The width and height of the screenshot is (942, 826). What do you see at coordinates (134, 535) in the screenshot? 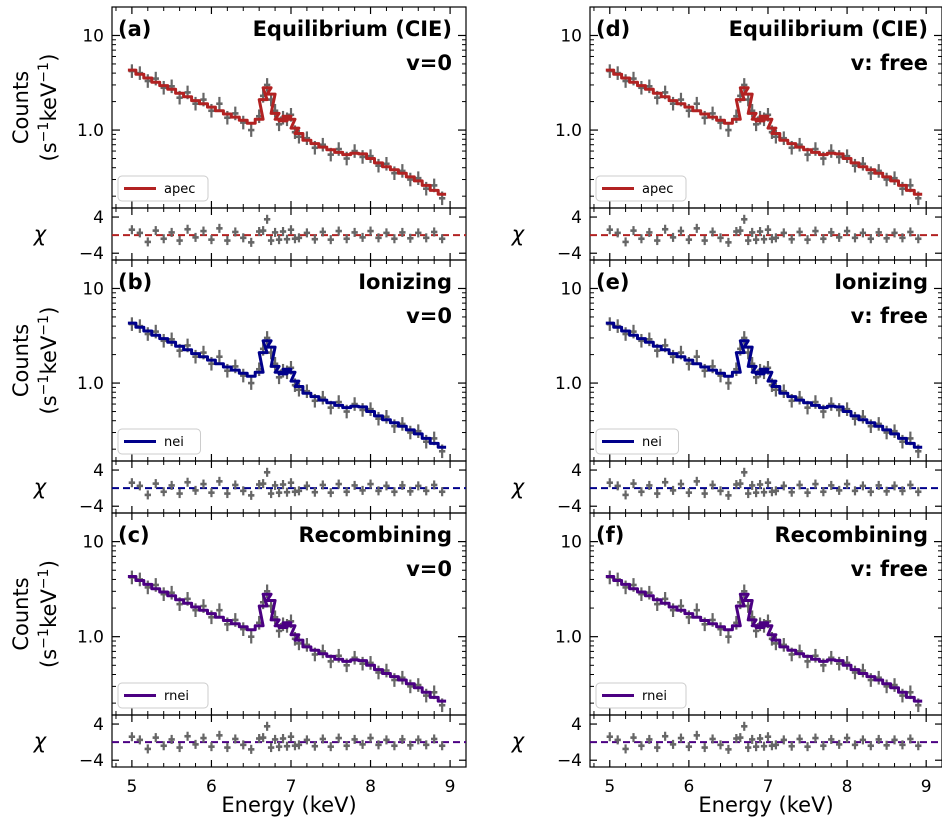
I see `panel-letter: (c)` at bounding box center [134, 535].